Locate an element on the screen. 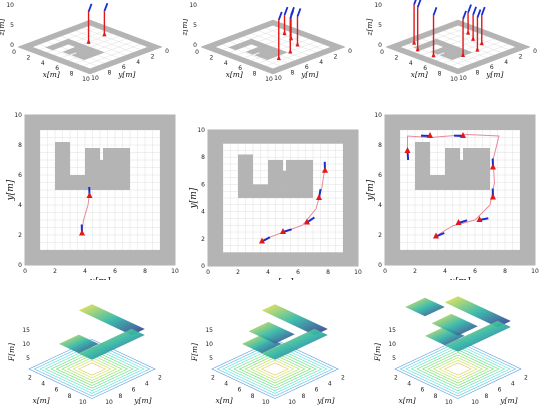 Image resolution: width=550 pixels, height=419 pixels. y-tick-label: 0 is located at coordinates (203, 266).